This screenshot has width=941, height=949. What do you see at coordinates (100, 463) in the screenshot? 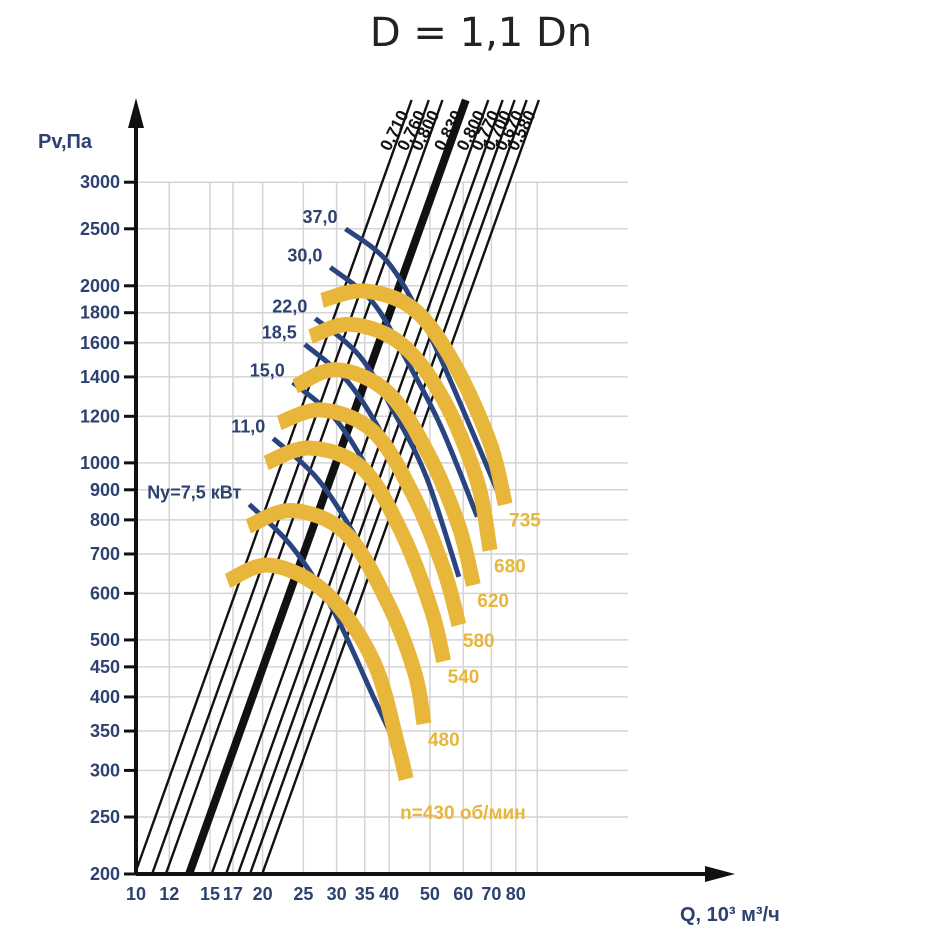
I see `y-tick-label: 1000` at bounding box center [100, 463].